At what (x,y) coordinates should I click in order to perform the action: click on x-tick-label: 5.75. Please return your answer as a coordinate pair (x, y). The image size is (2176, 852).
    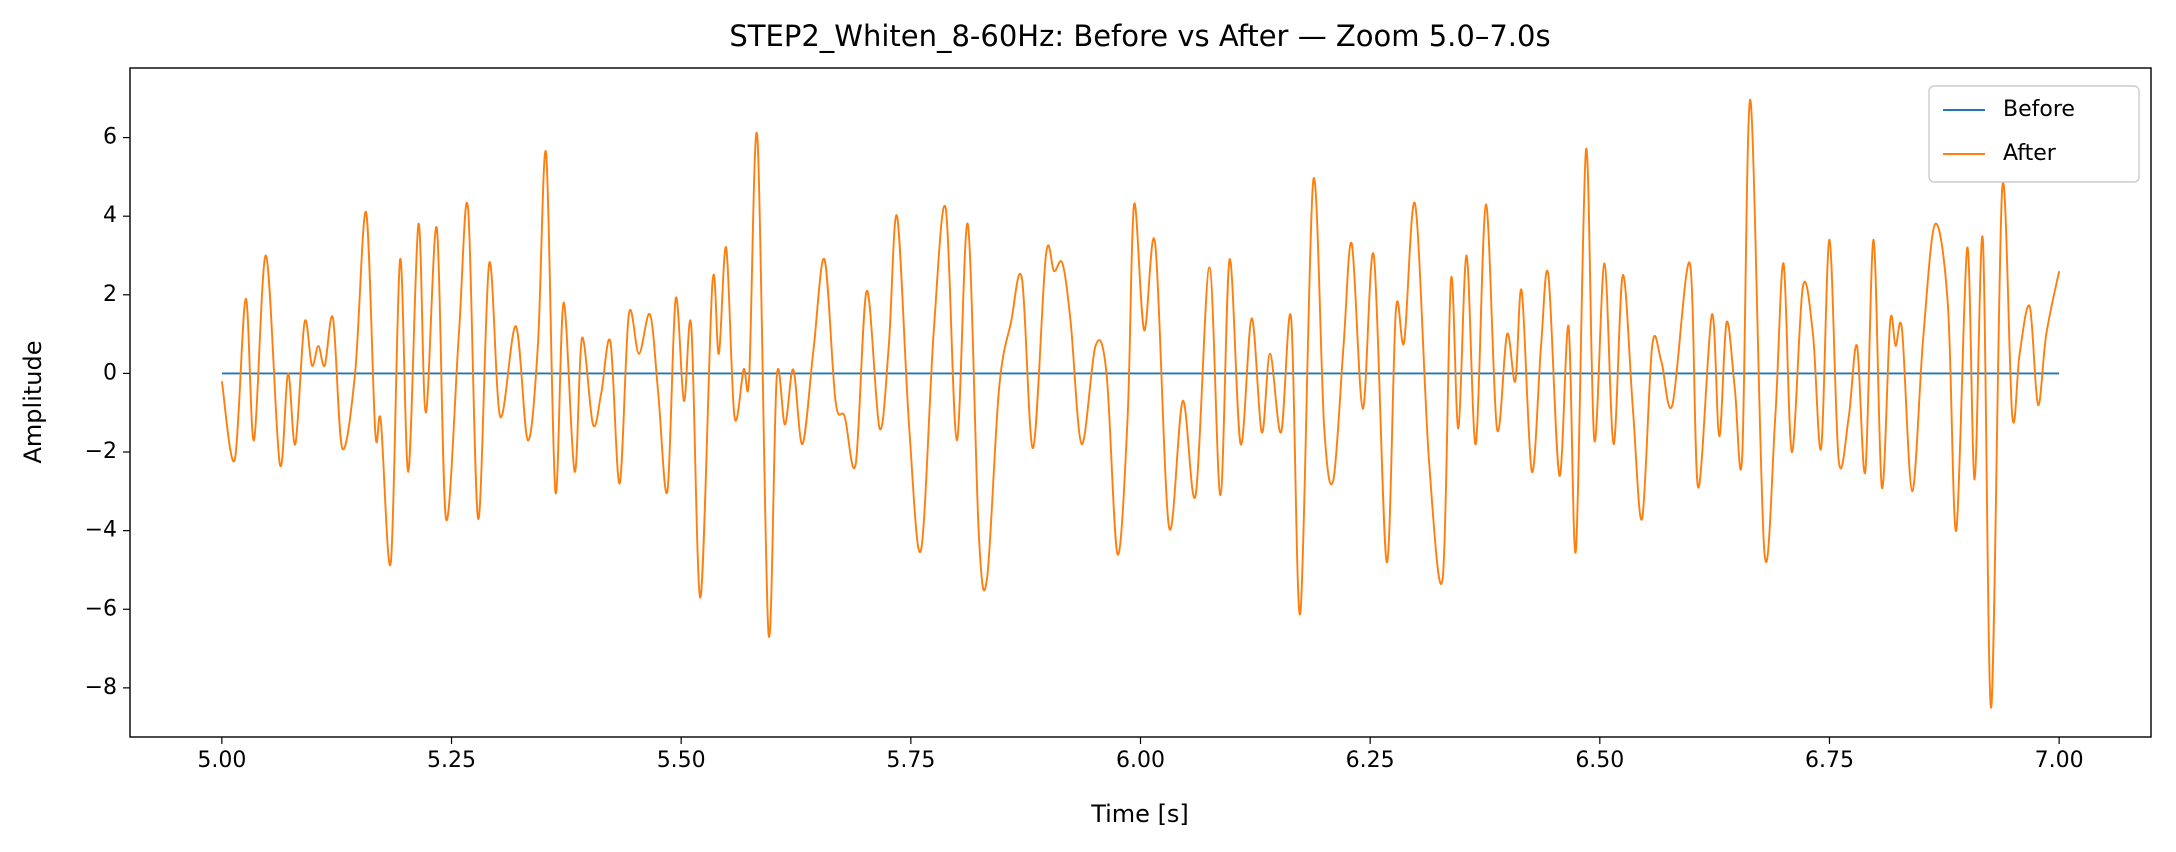
    Looking at the image, I should click on (910, 760).